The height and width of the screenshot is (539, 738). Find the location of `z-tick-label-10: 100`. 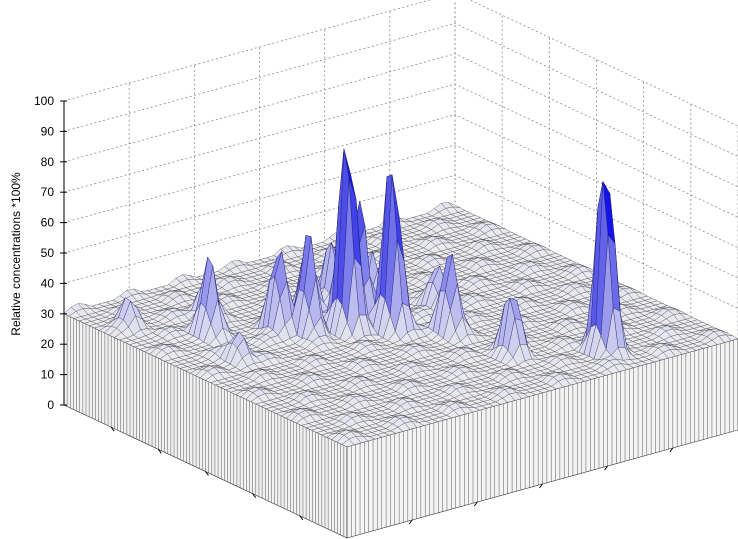

z-tick-label-10: 100 is located at coordinates (44, 101).